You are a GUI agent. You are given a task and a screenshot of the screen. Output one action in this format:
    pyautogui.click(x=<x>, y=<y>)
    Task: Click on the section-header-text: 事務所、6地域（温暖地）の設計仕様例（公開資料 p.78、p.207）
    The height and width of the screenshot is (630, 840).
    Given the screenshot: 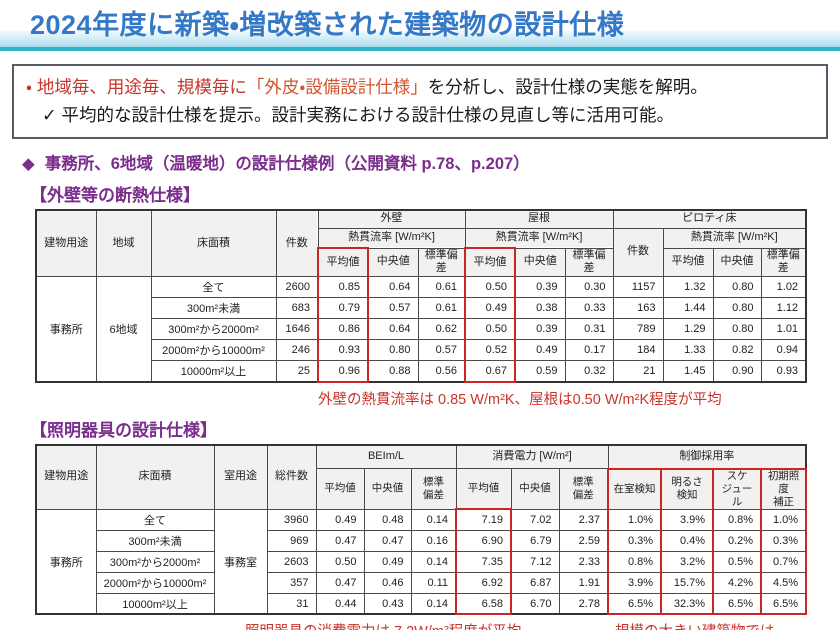 What is the action you would take?
    pyautogui.click(x=287, y=164)
    